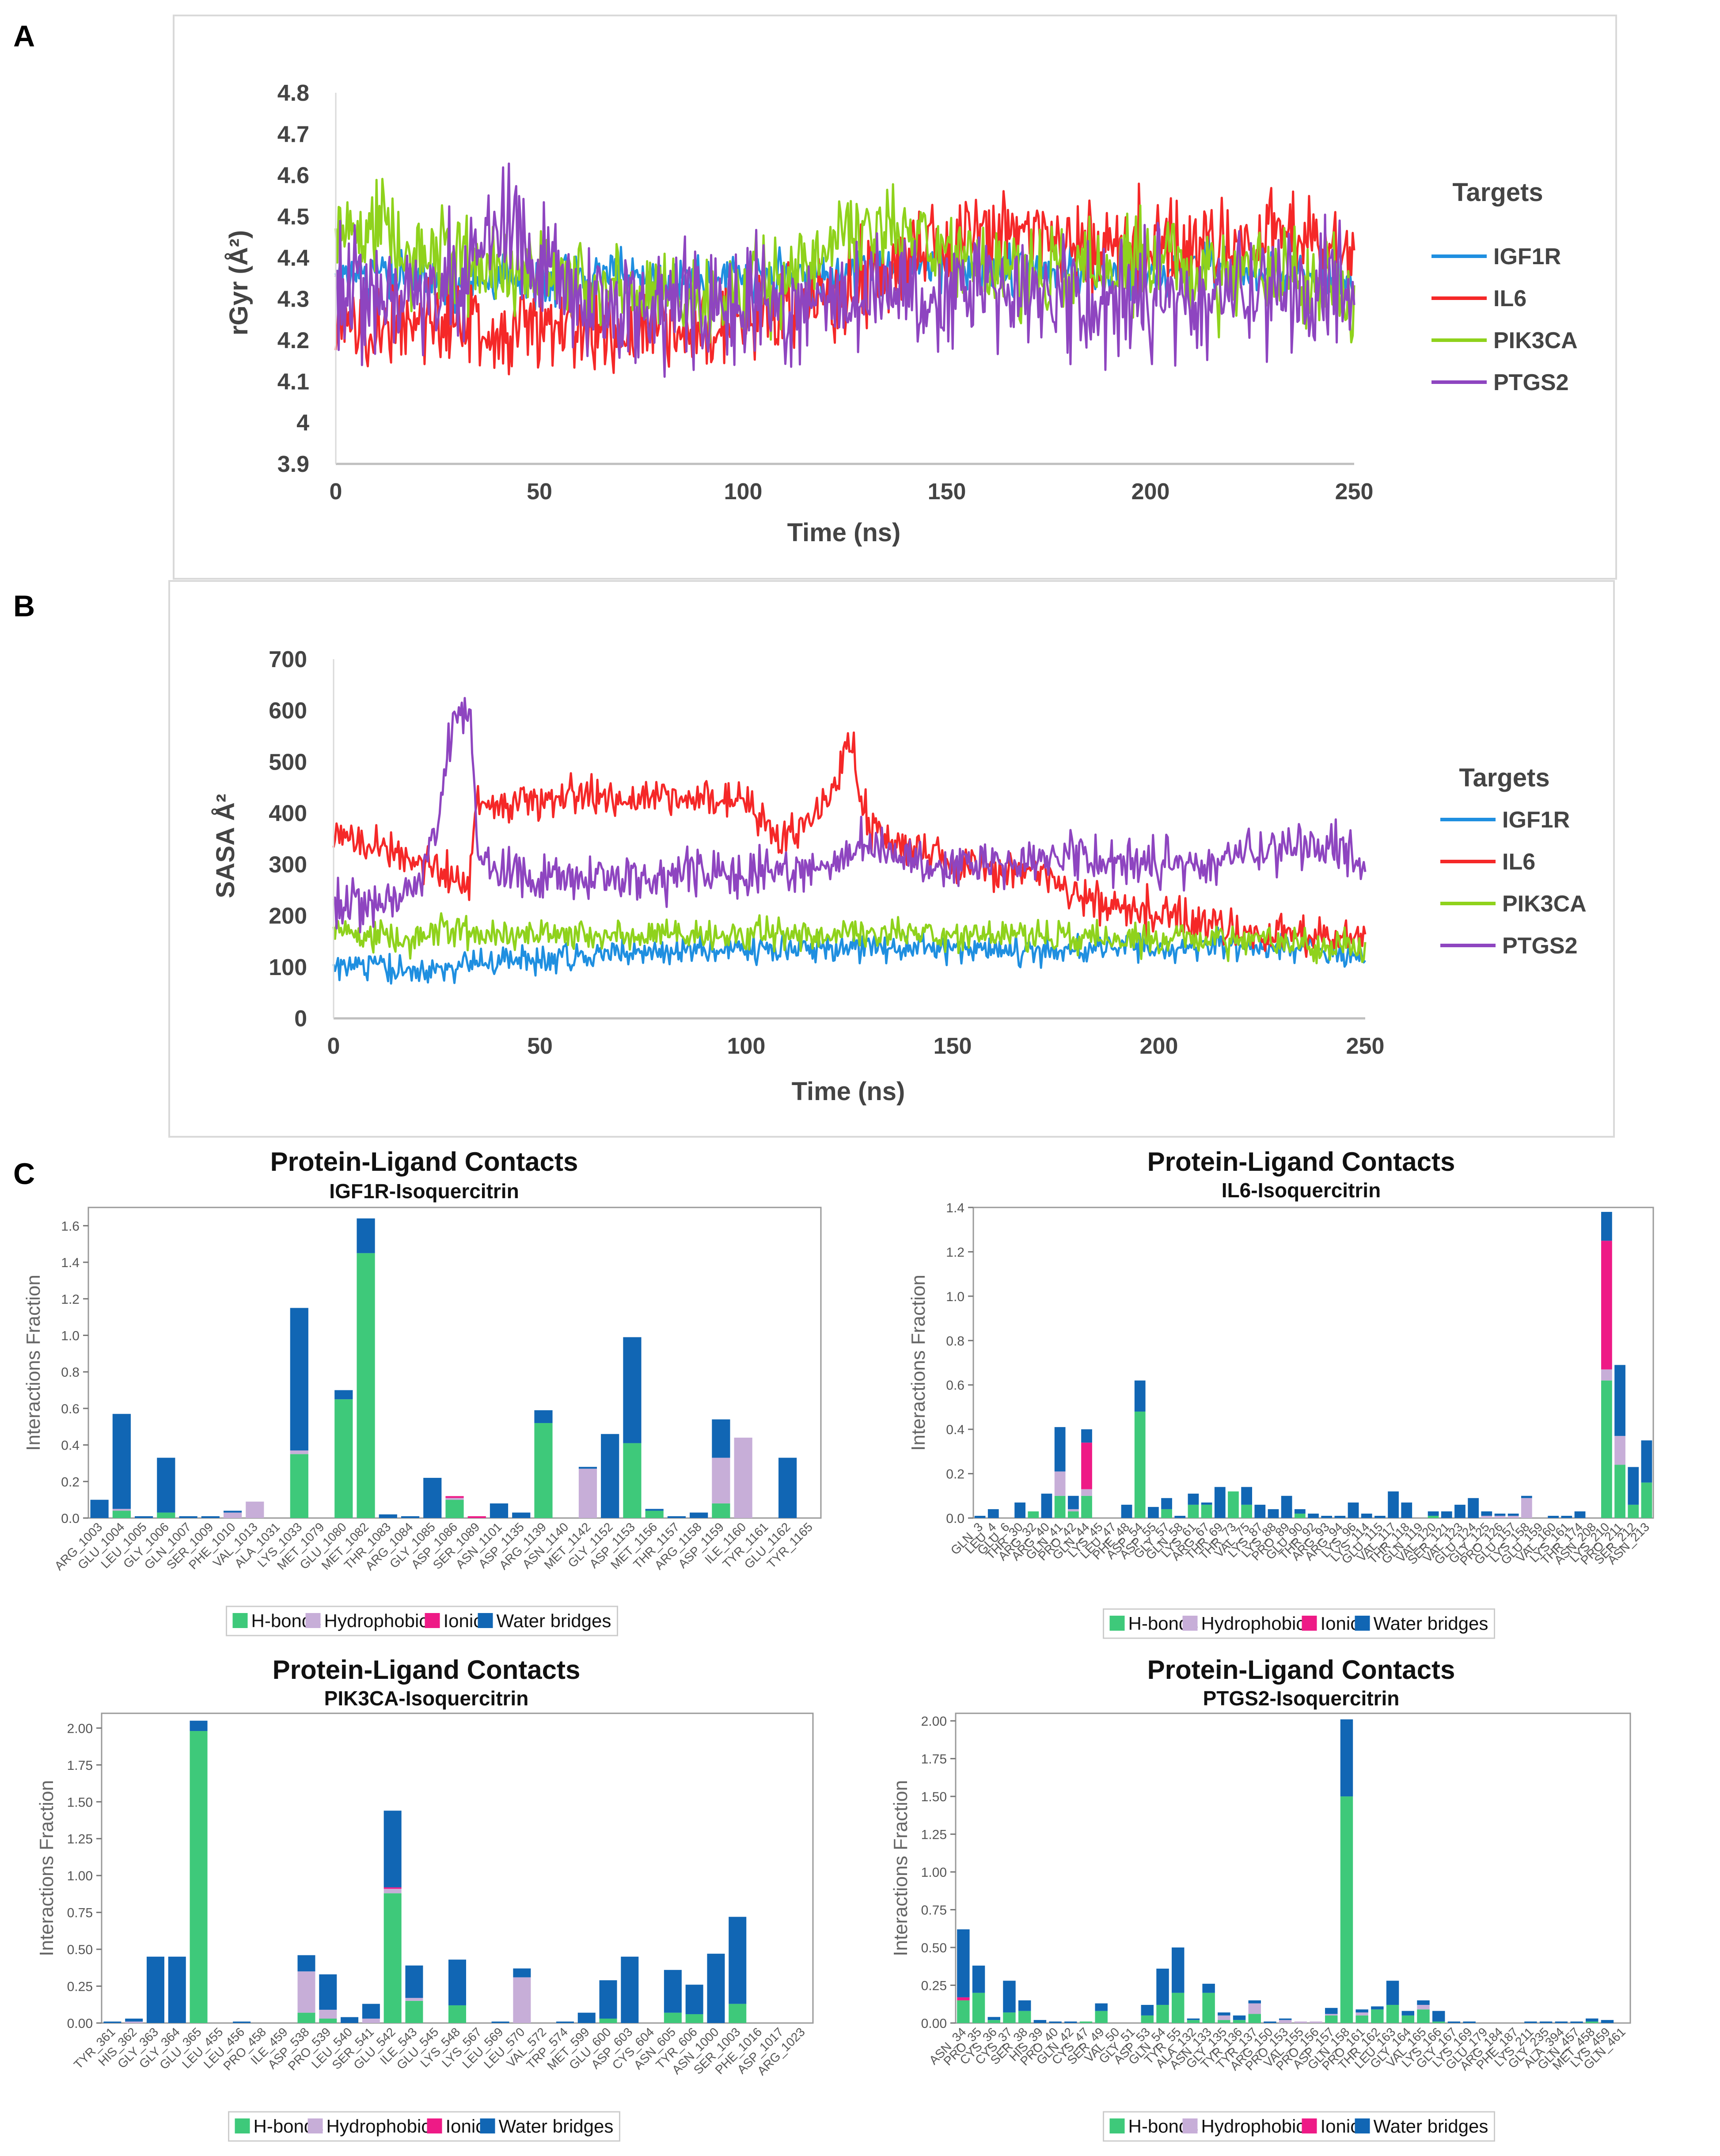 This screenshot has height=2156, width=1720. I want to click on il6-y-tick-label: 0.4, so click(955, 1430).